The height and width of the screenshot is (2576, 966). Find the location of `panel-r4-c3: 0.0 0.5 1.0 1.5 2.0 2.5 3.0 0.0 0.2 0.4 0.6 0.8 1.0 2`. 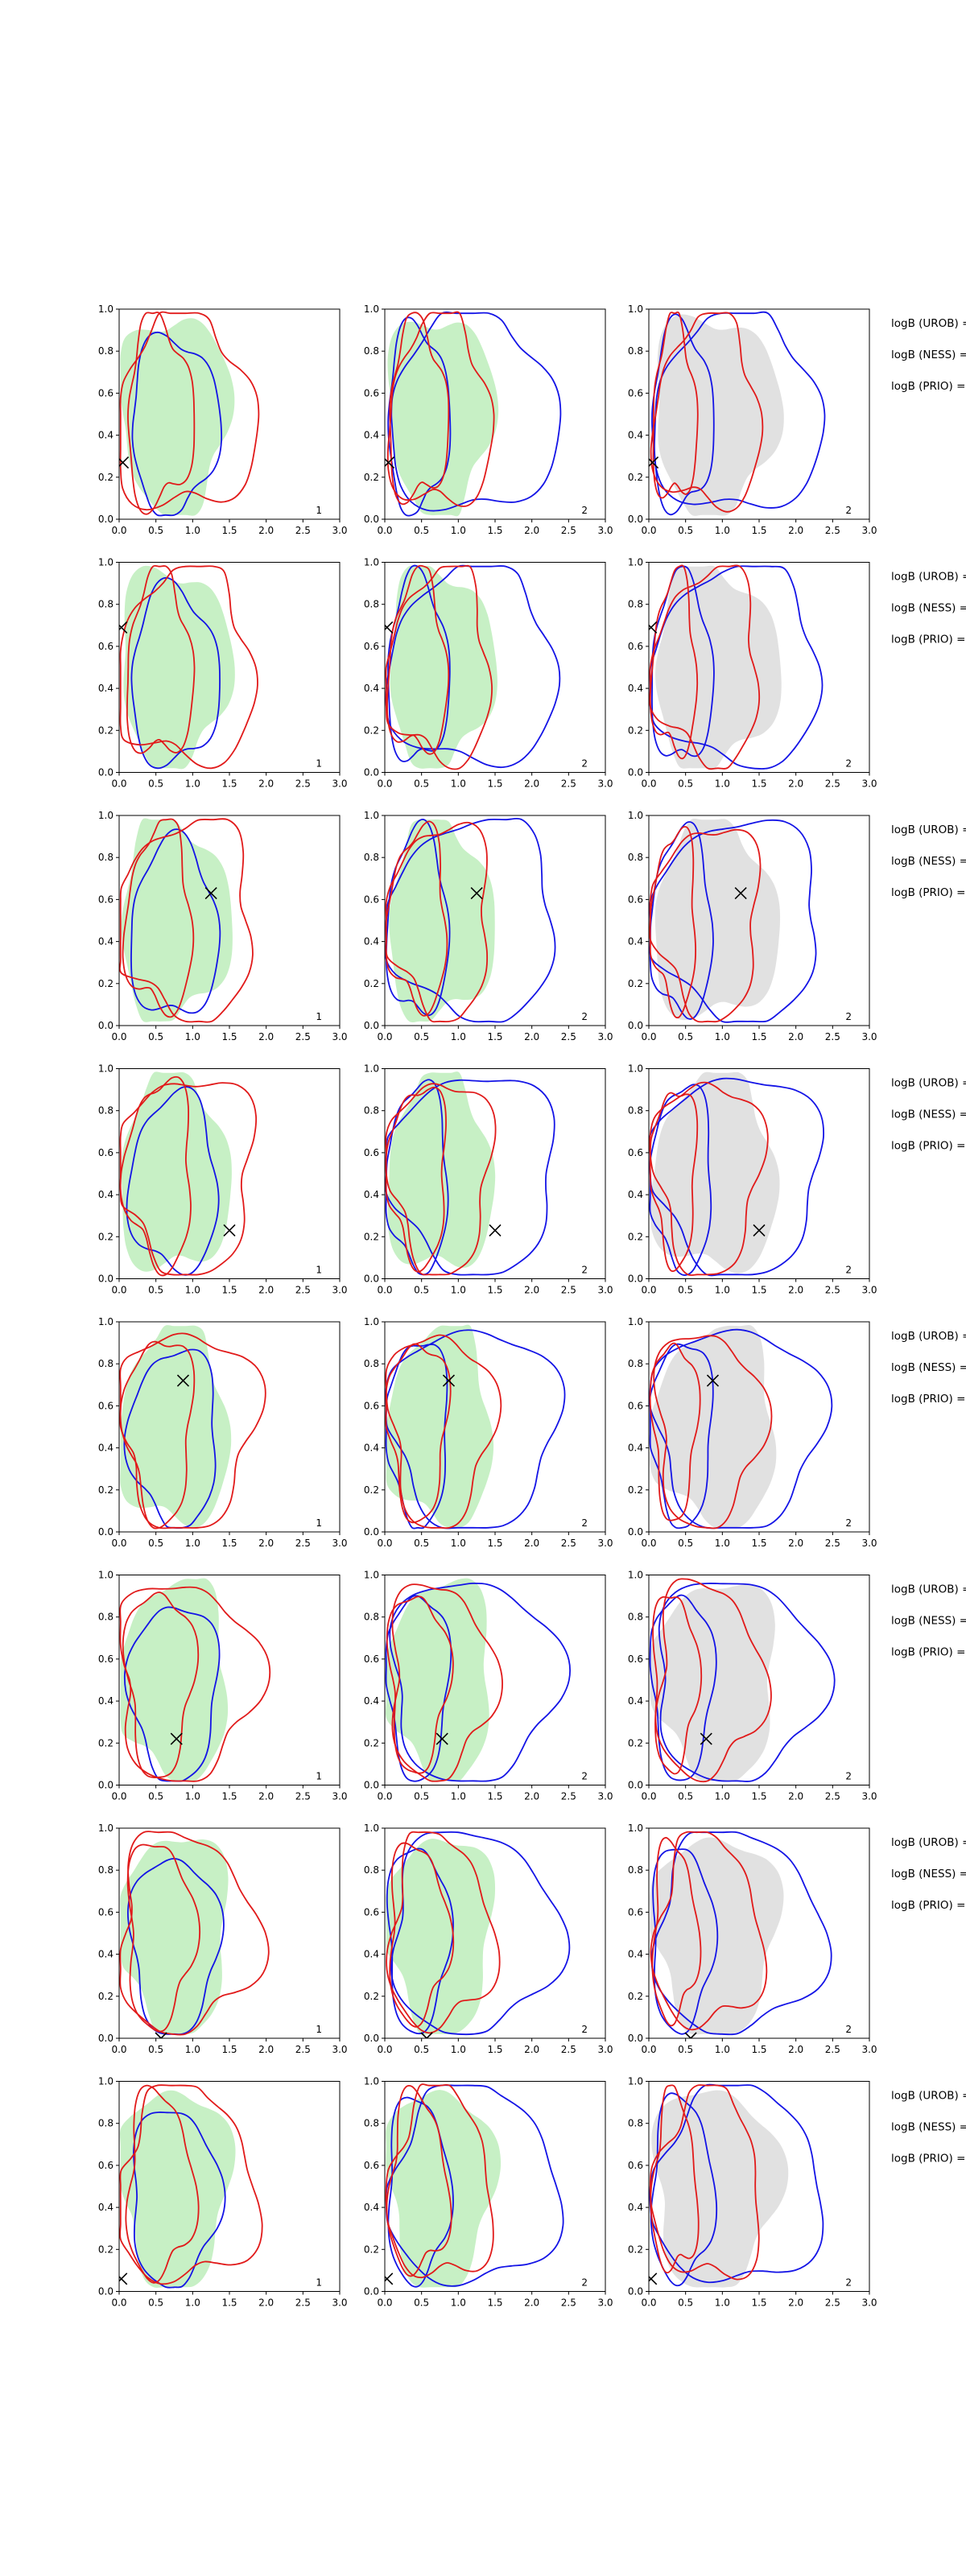

panel-r4-c3: 0.0 0.5 1.0 1.5 2.0 2.5 3.0 0.0 0.2 0.4 0.6 0.8 1.0 2 is located at coordinates (752, 1179).